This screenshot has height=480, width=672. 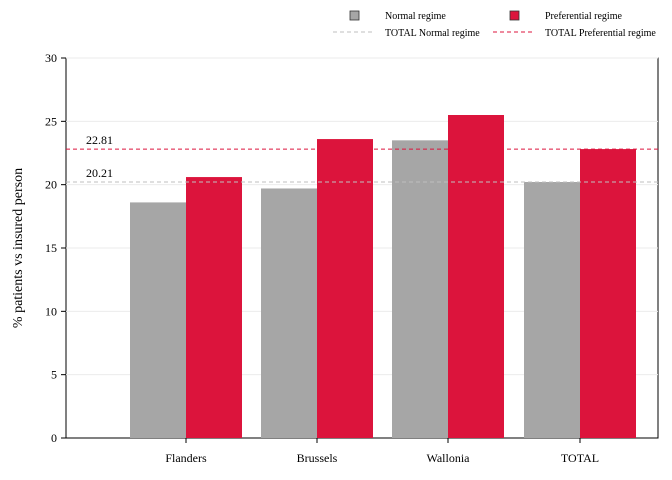 I want to click on bar-normal-wallonia, so click(x=420, y=289).